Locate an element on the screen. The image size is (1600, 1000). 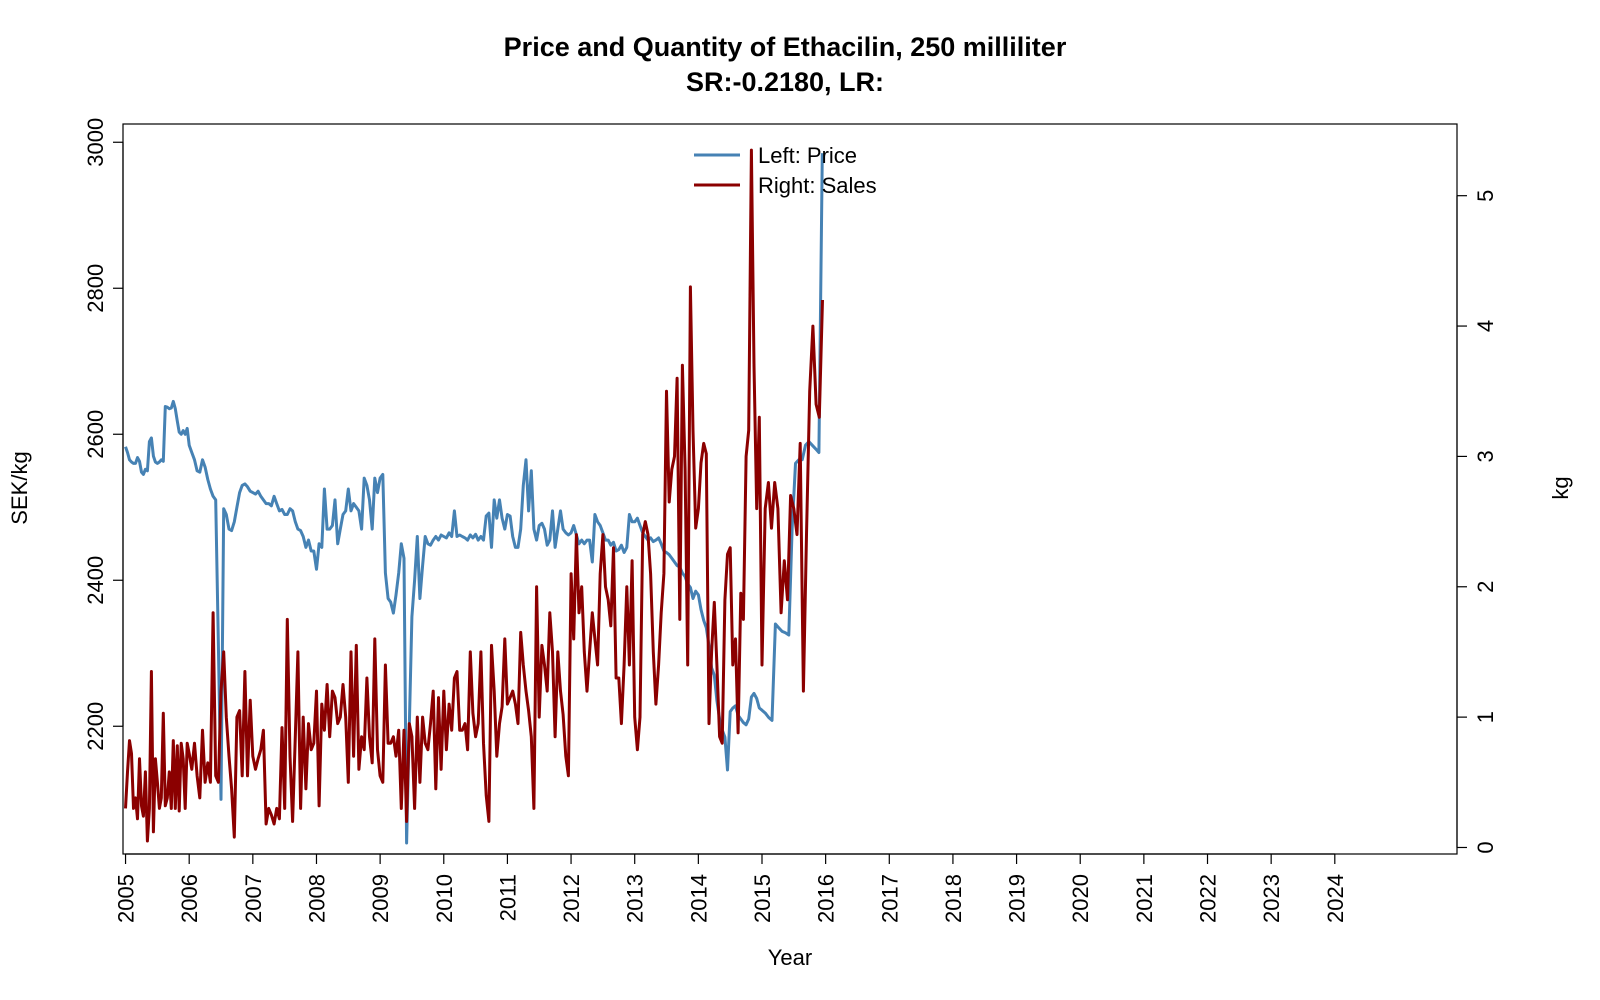
x-tick-label: 2005 is located at coordinates (126, 898).